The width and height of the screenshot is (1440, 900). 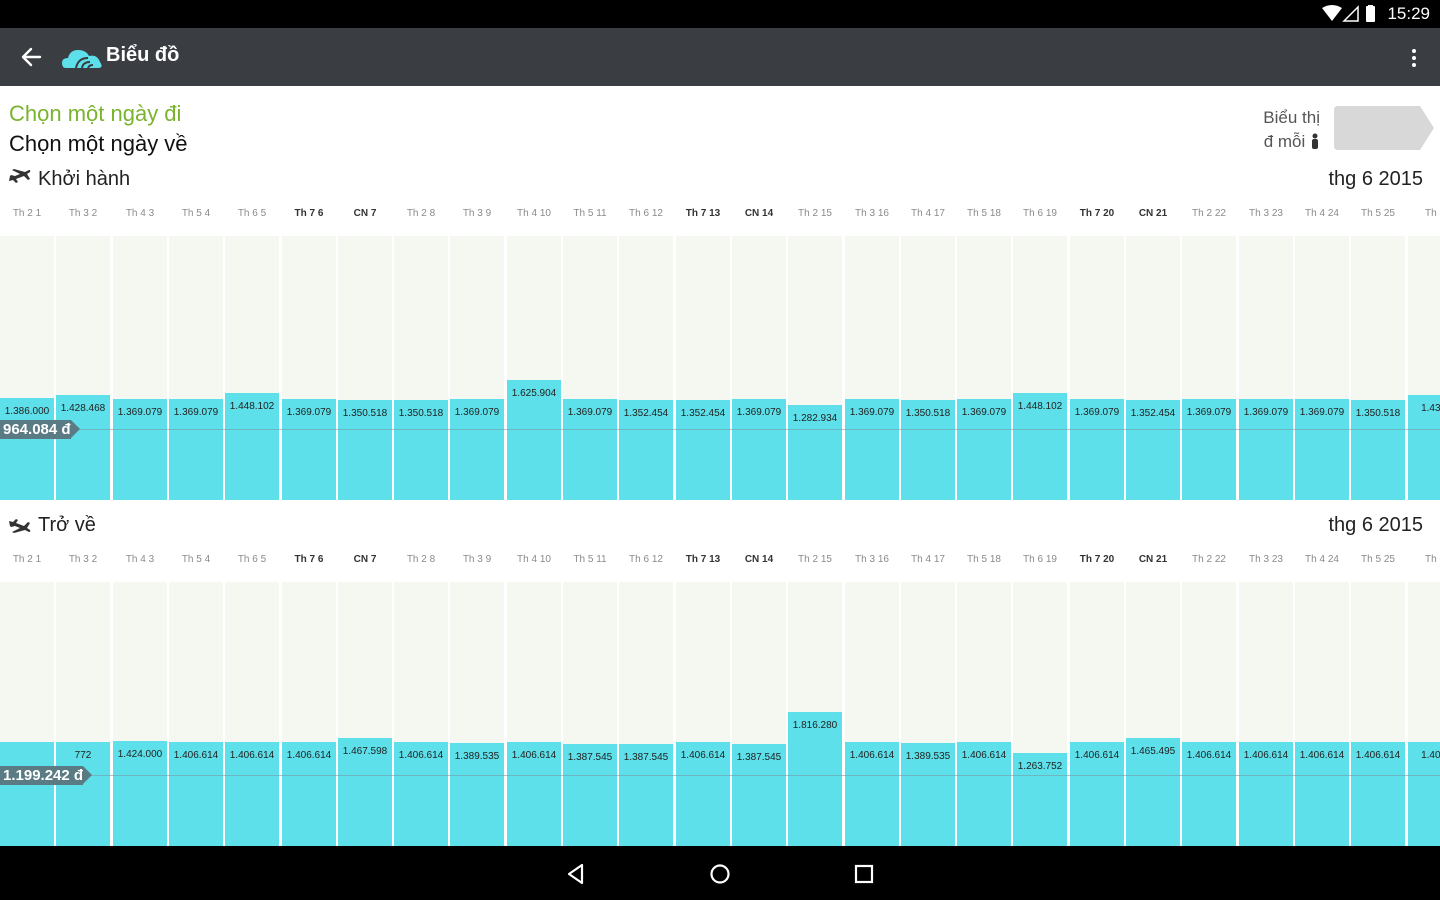 What do you see at coordinates (576, 874) in the screenshot?
I see `nav-back-icon` at bounding box center [576, 874].